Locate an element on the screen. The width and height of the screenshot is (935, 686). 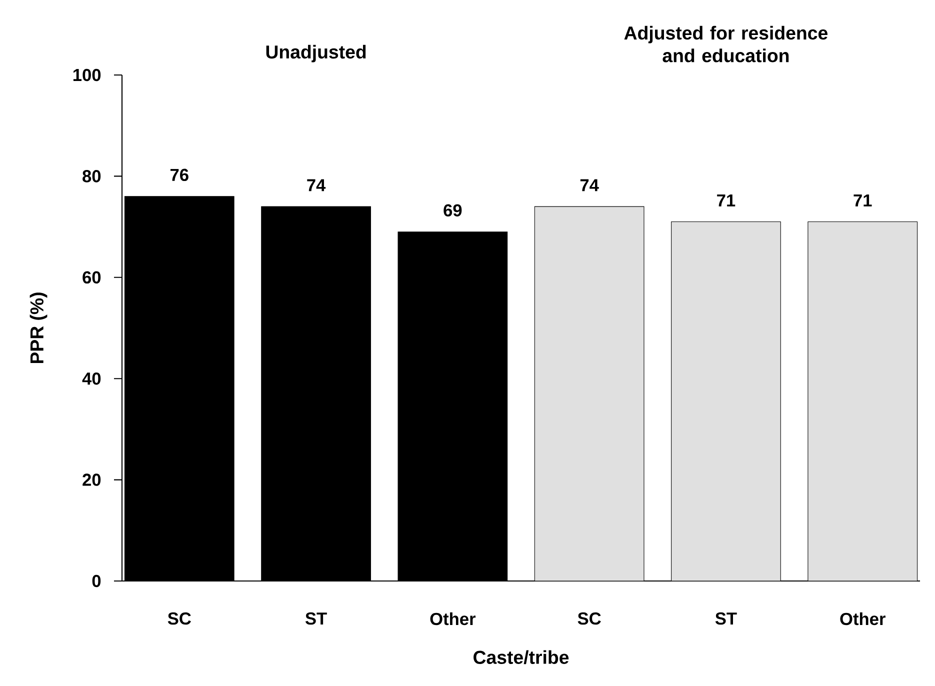
y-tick-label: 60 is located at coordinates (91, 277).